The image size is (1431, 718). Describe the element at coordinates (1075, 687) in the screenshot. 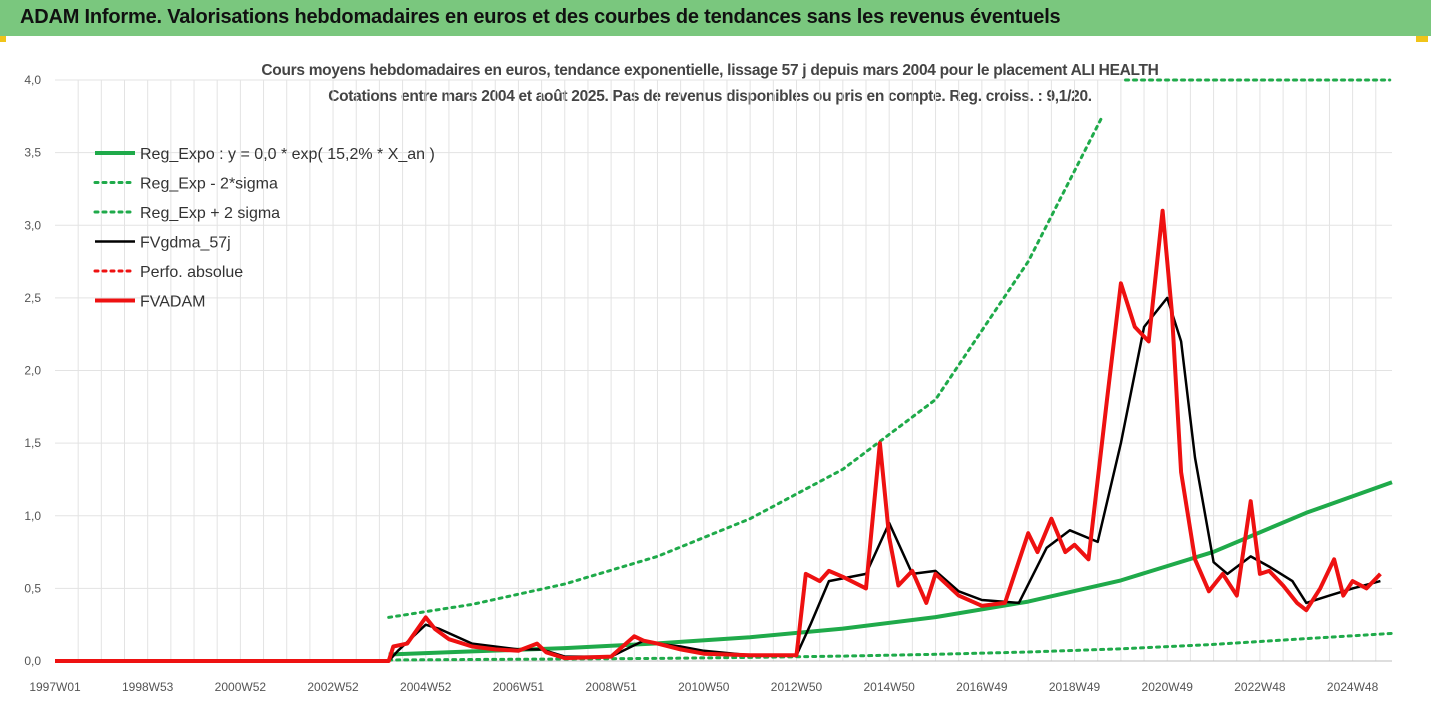

I see `x-tick-label: 2018W49` at that location.